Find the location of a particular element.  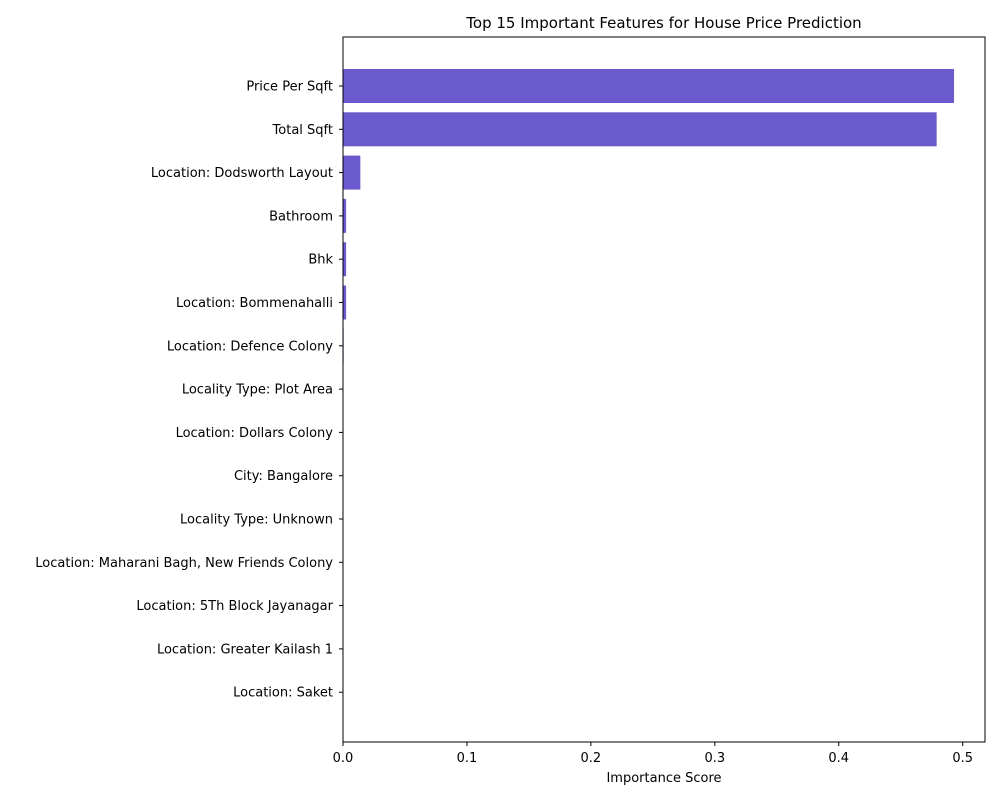

y-tick-label-14: Location: Saket is located at coordinates (283, 693).